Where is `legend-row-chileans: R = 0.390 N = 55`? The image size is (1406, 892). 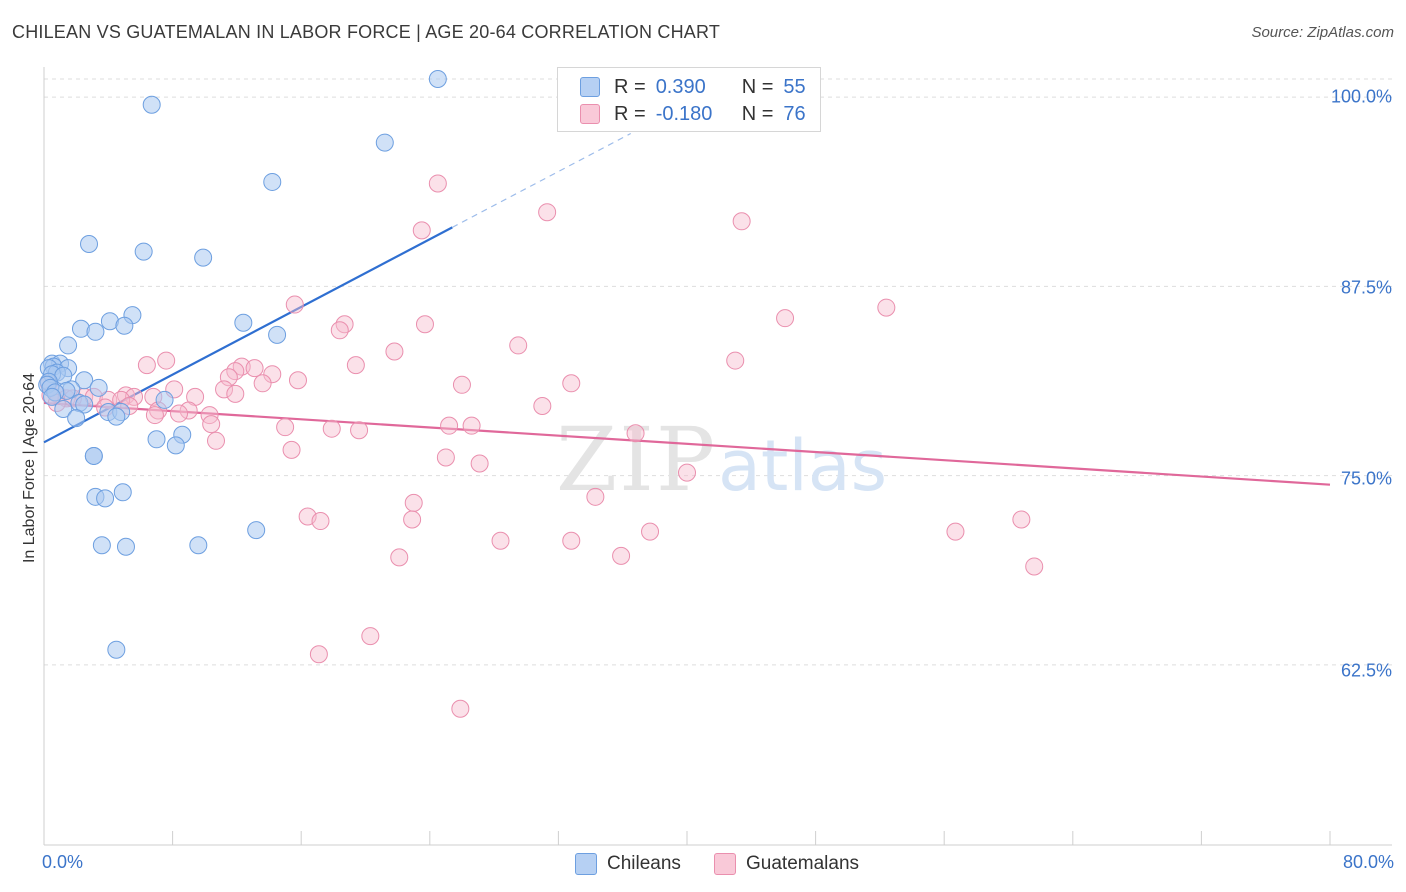
legend-row-chileans: R = 0.390 N = 55 is located at coordinates (693, 87).